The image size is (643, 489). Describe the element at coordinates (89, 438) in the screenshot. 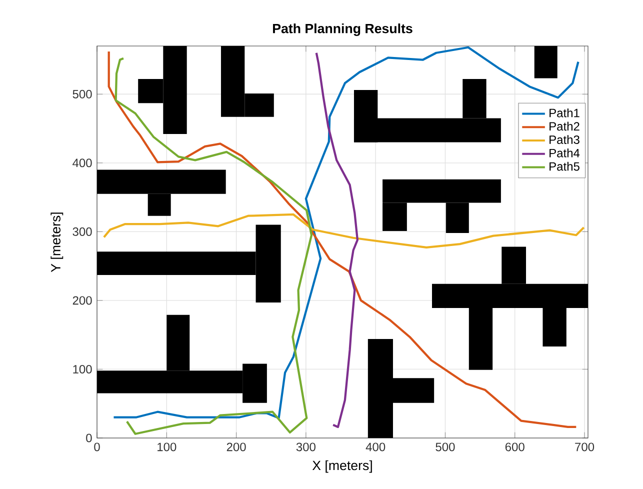

I see `y-tick-label: 0` at that location.